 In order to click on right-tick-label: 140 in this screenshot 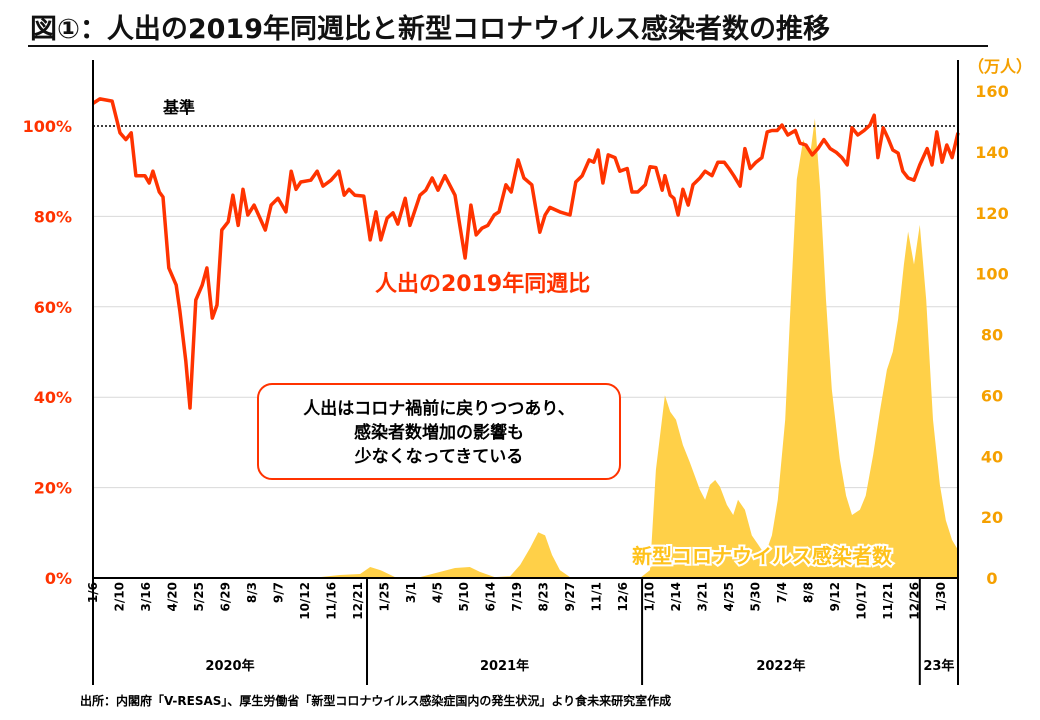, I will do `click(991, 152)`.